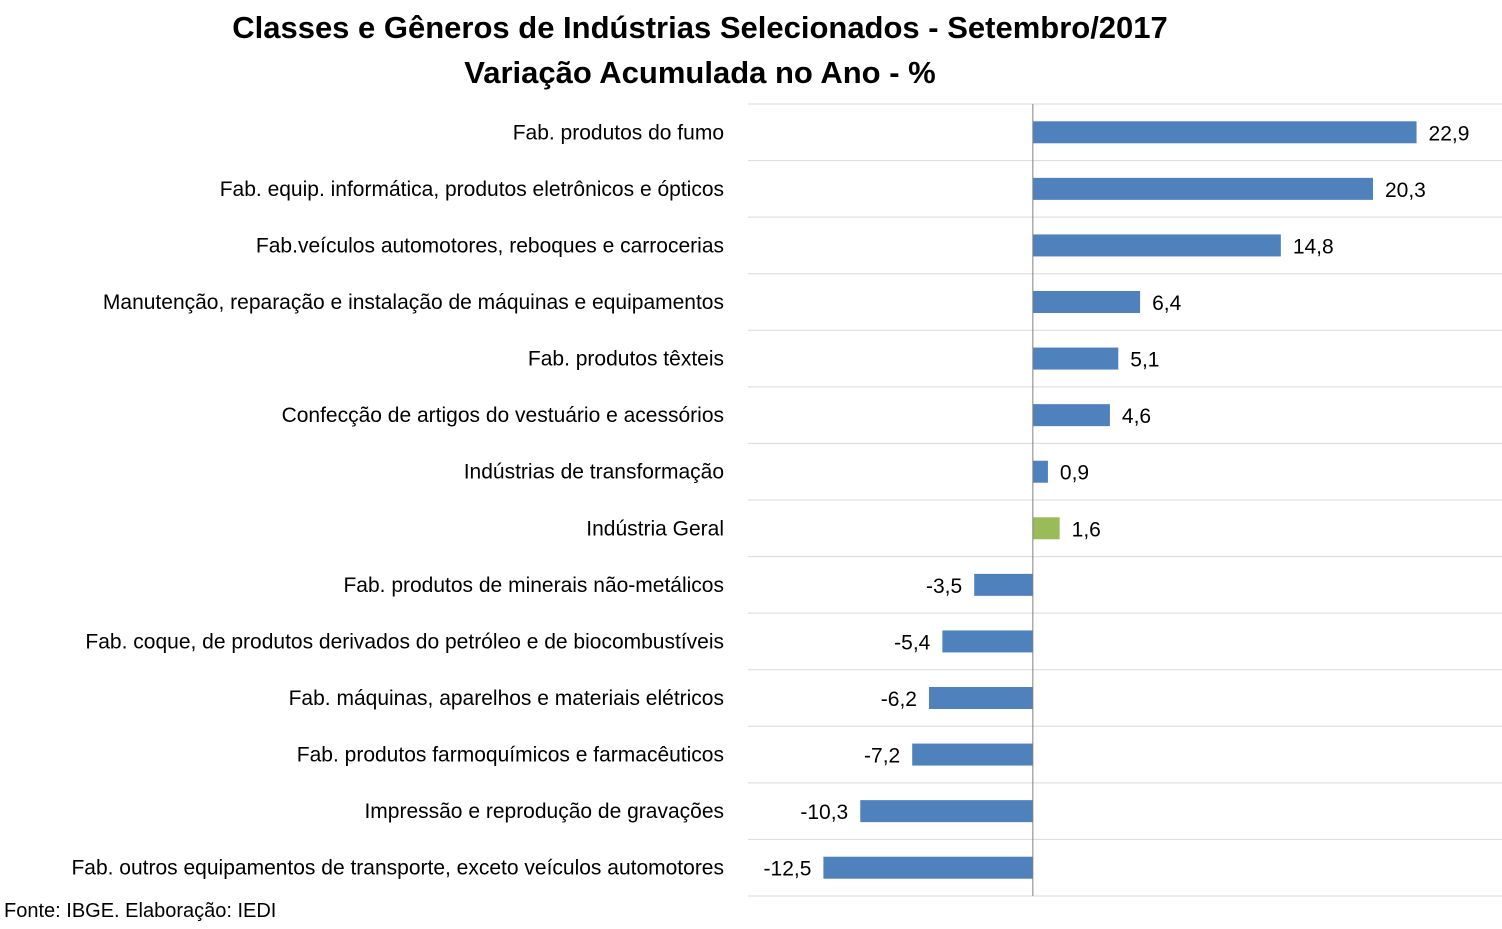  I want to click on data-label: -6,2, so click(899, 699).